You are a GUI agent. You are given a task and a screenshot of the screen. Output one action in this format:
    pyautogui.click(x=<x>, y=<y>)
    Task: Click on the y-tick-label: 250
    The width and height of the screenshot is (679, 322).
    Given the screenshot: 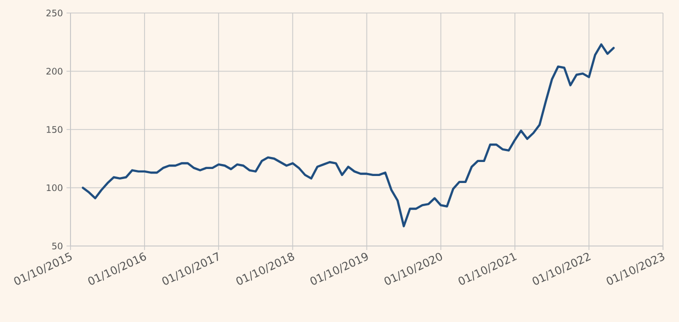 What is the action you would take?
    pyautogui.click(x=54, y=13)
    